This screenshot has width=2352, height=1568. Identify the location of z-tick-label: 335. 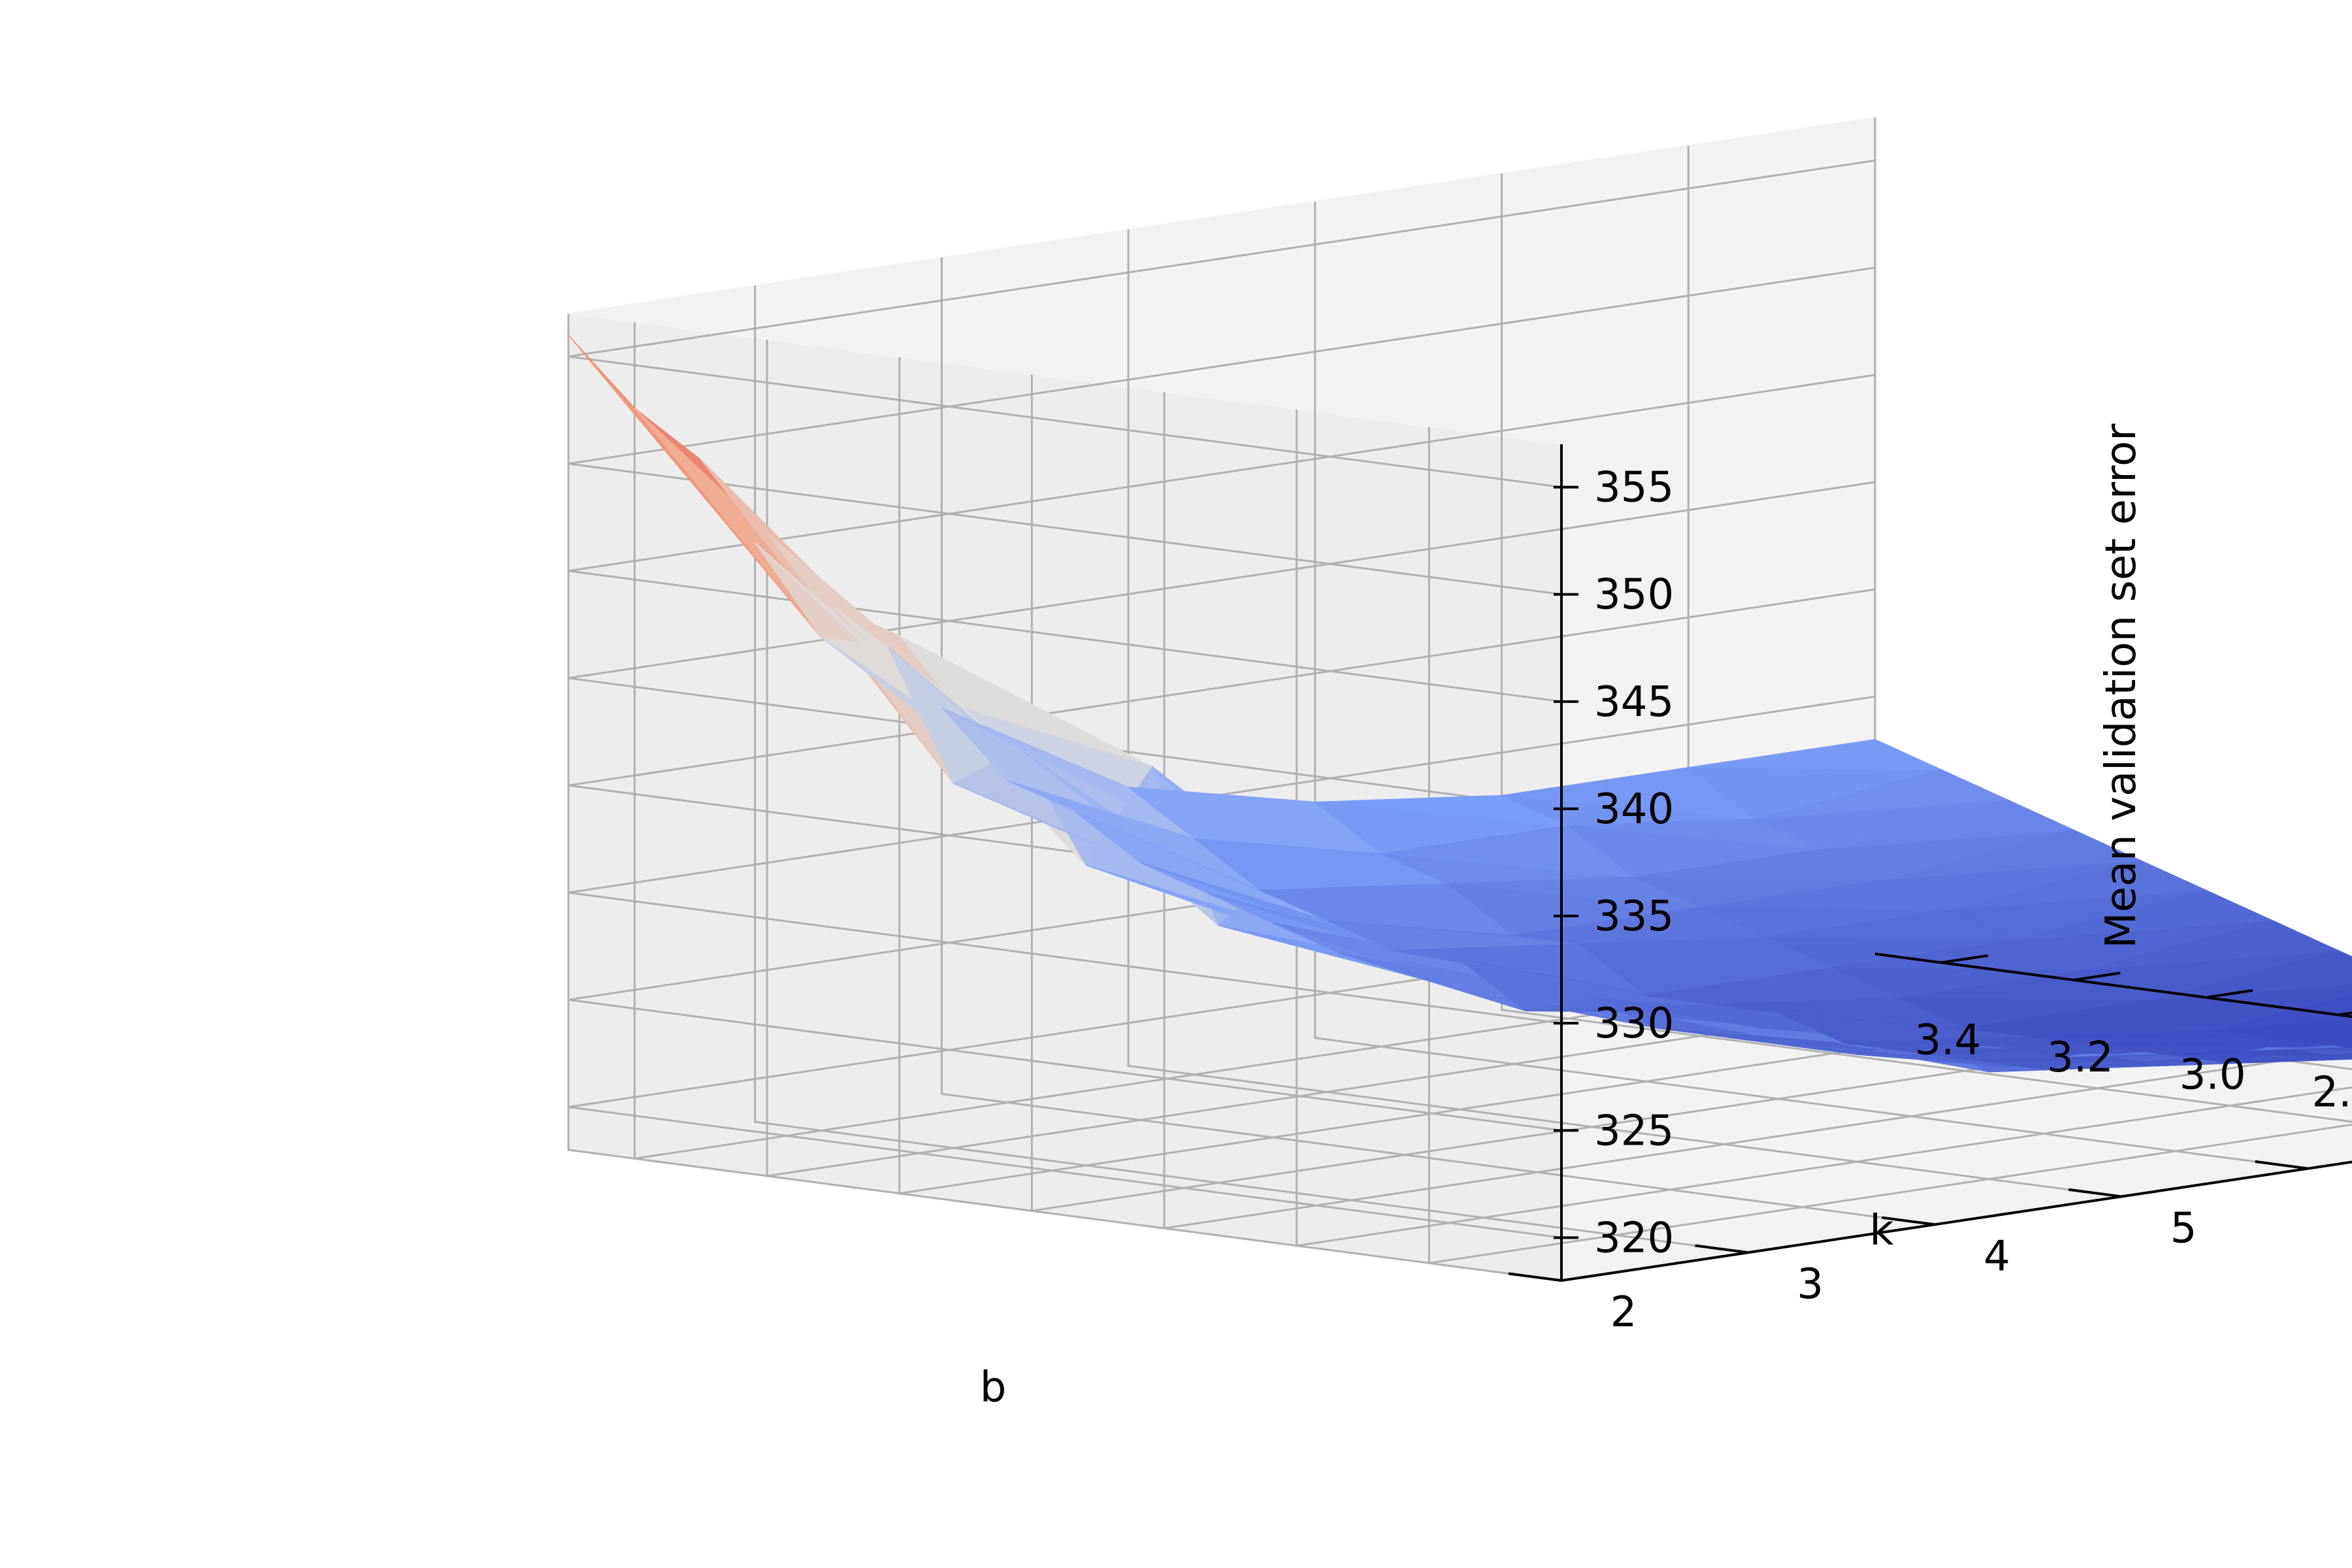
(1634, 916).